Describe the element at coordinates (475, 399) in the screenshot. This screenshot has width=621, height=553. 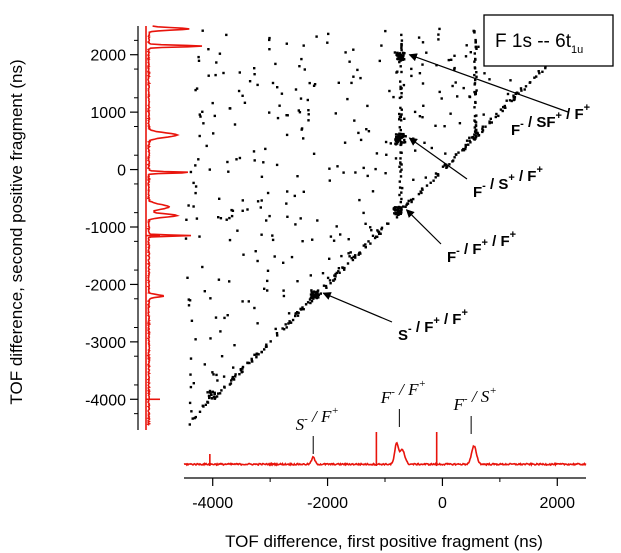
I see `projection-peak-label: F- / S+` at that location.